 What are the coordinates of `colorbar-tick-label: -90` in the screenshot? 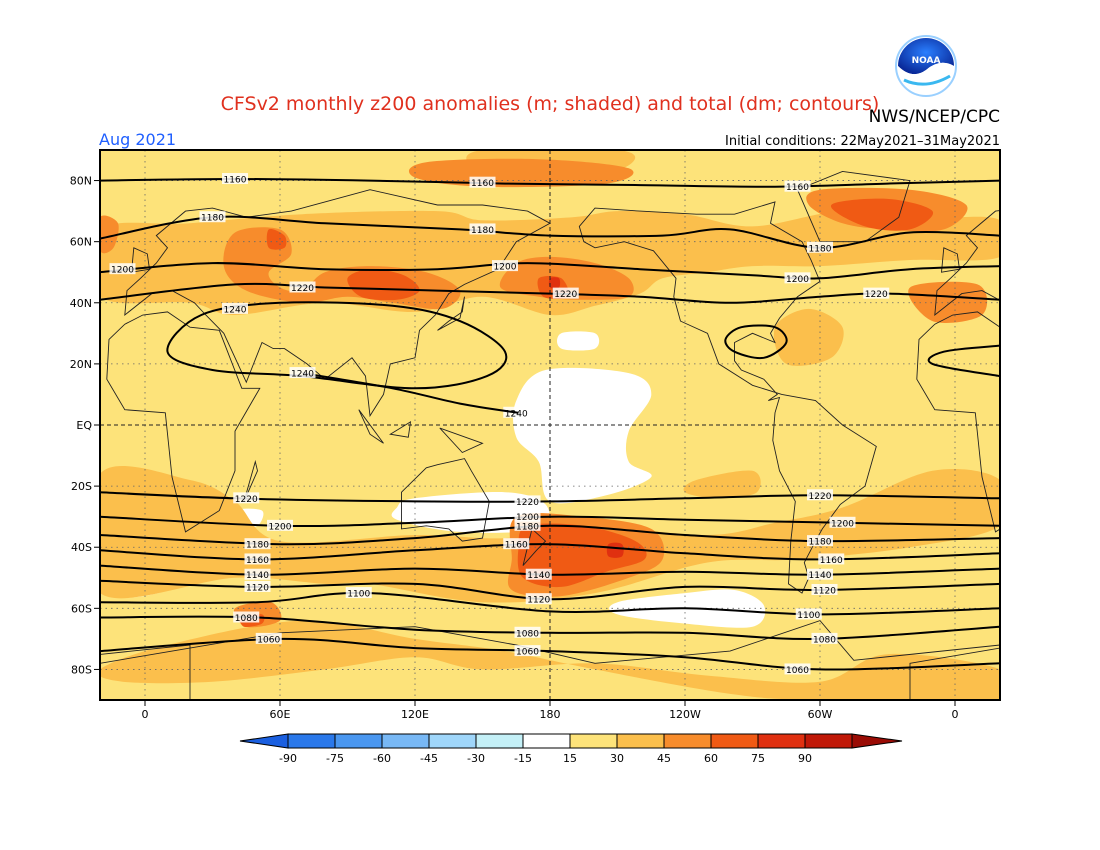 It's located at (288, 758).